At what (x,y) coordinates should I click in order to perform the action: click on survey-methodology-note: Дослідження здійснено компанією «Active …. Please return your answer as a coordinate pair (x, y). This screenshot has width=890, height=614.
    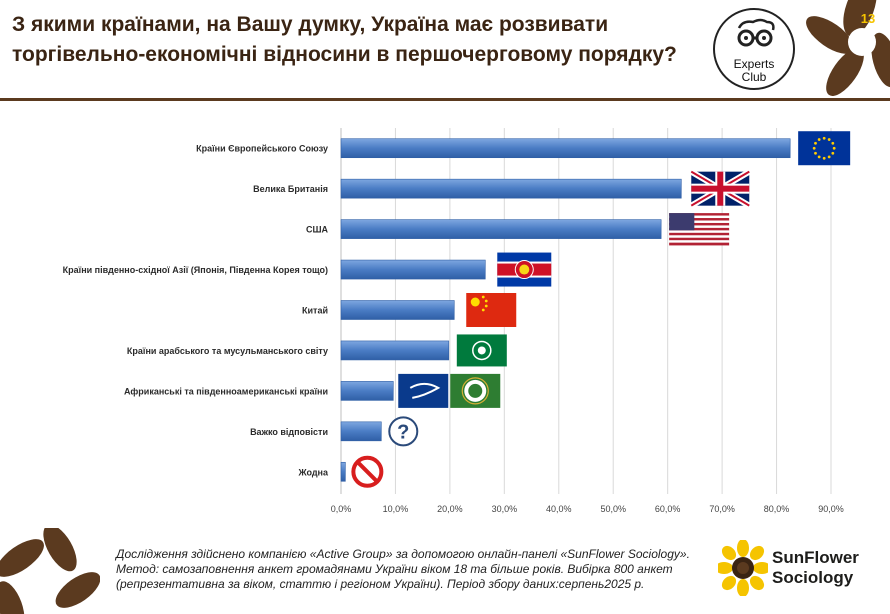
    Looking at the image, I should click on (403, 569).